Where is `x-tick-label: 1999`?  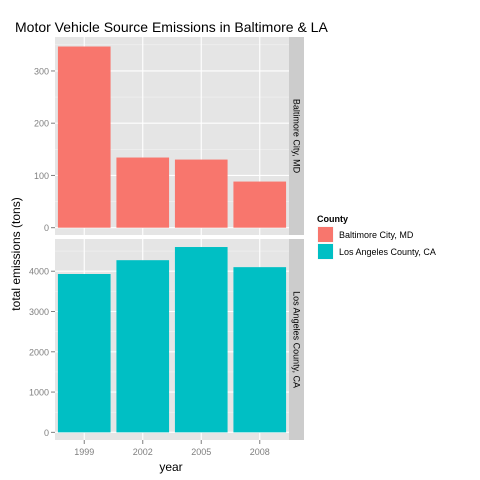
x-tick-label: 1999 is located at coordinates (84, 452).